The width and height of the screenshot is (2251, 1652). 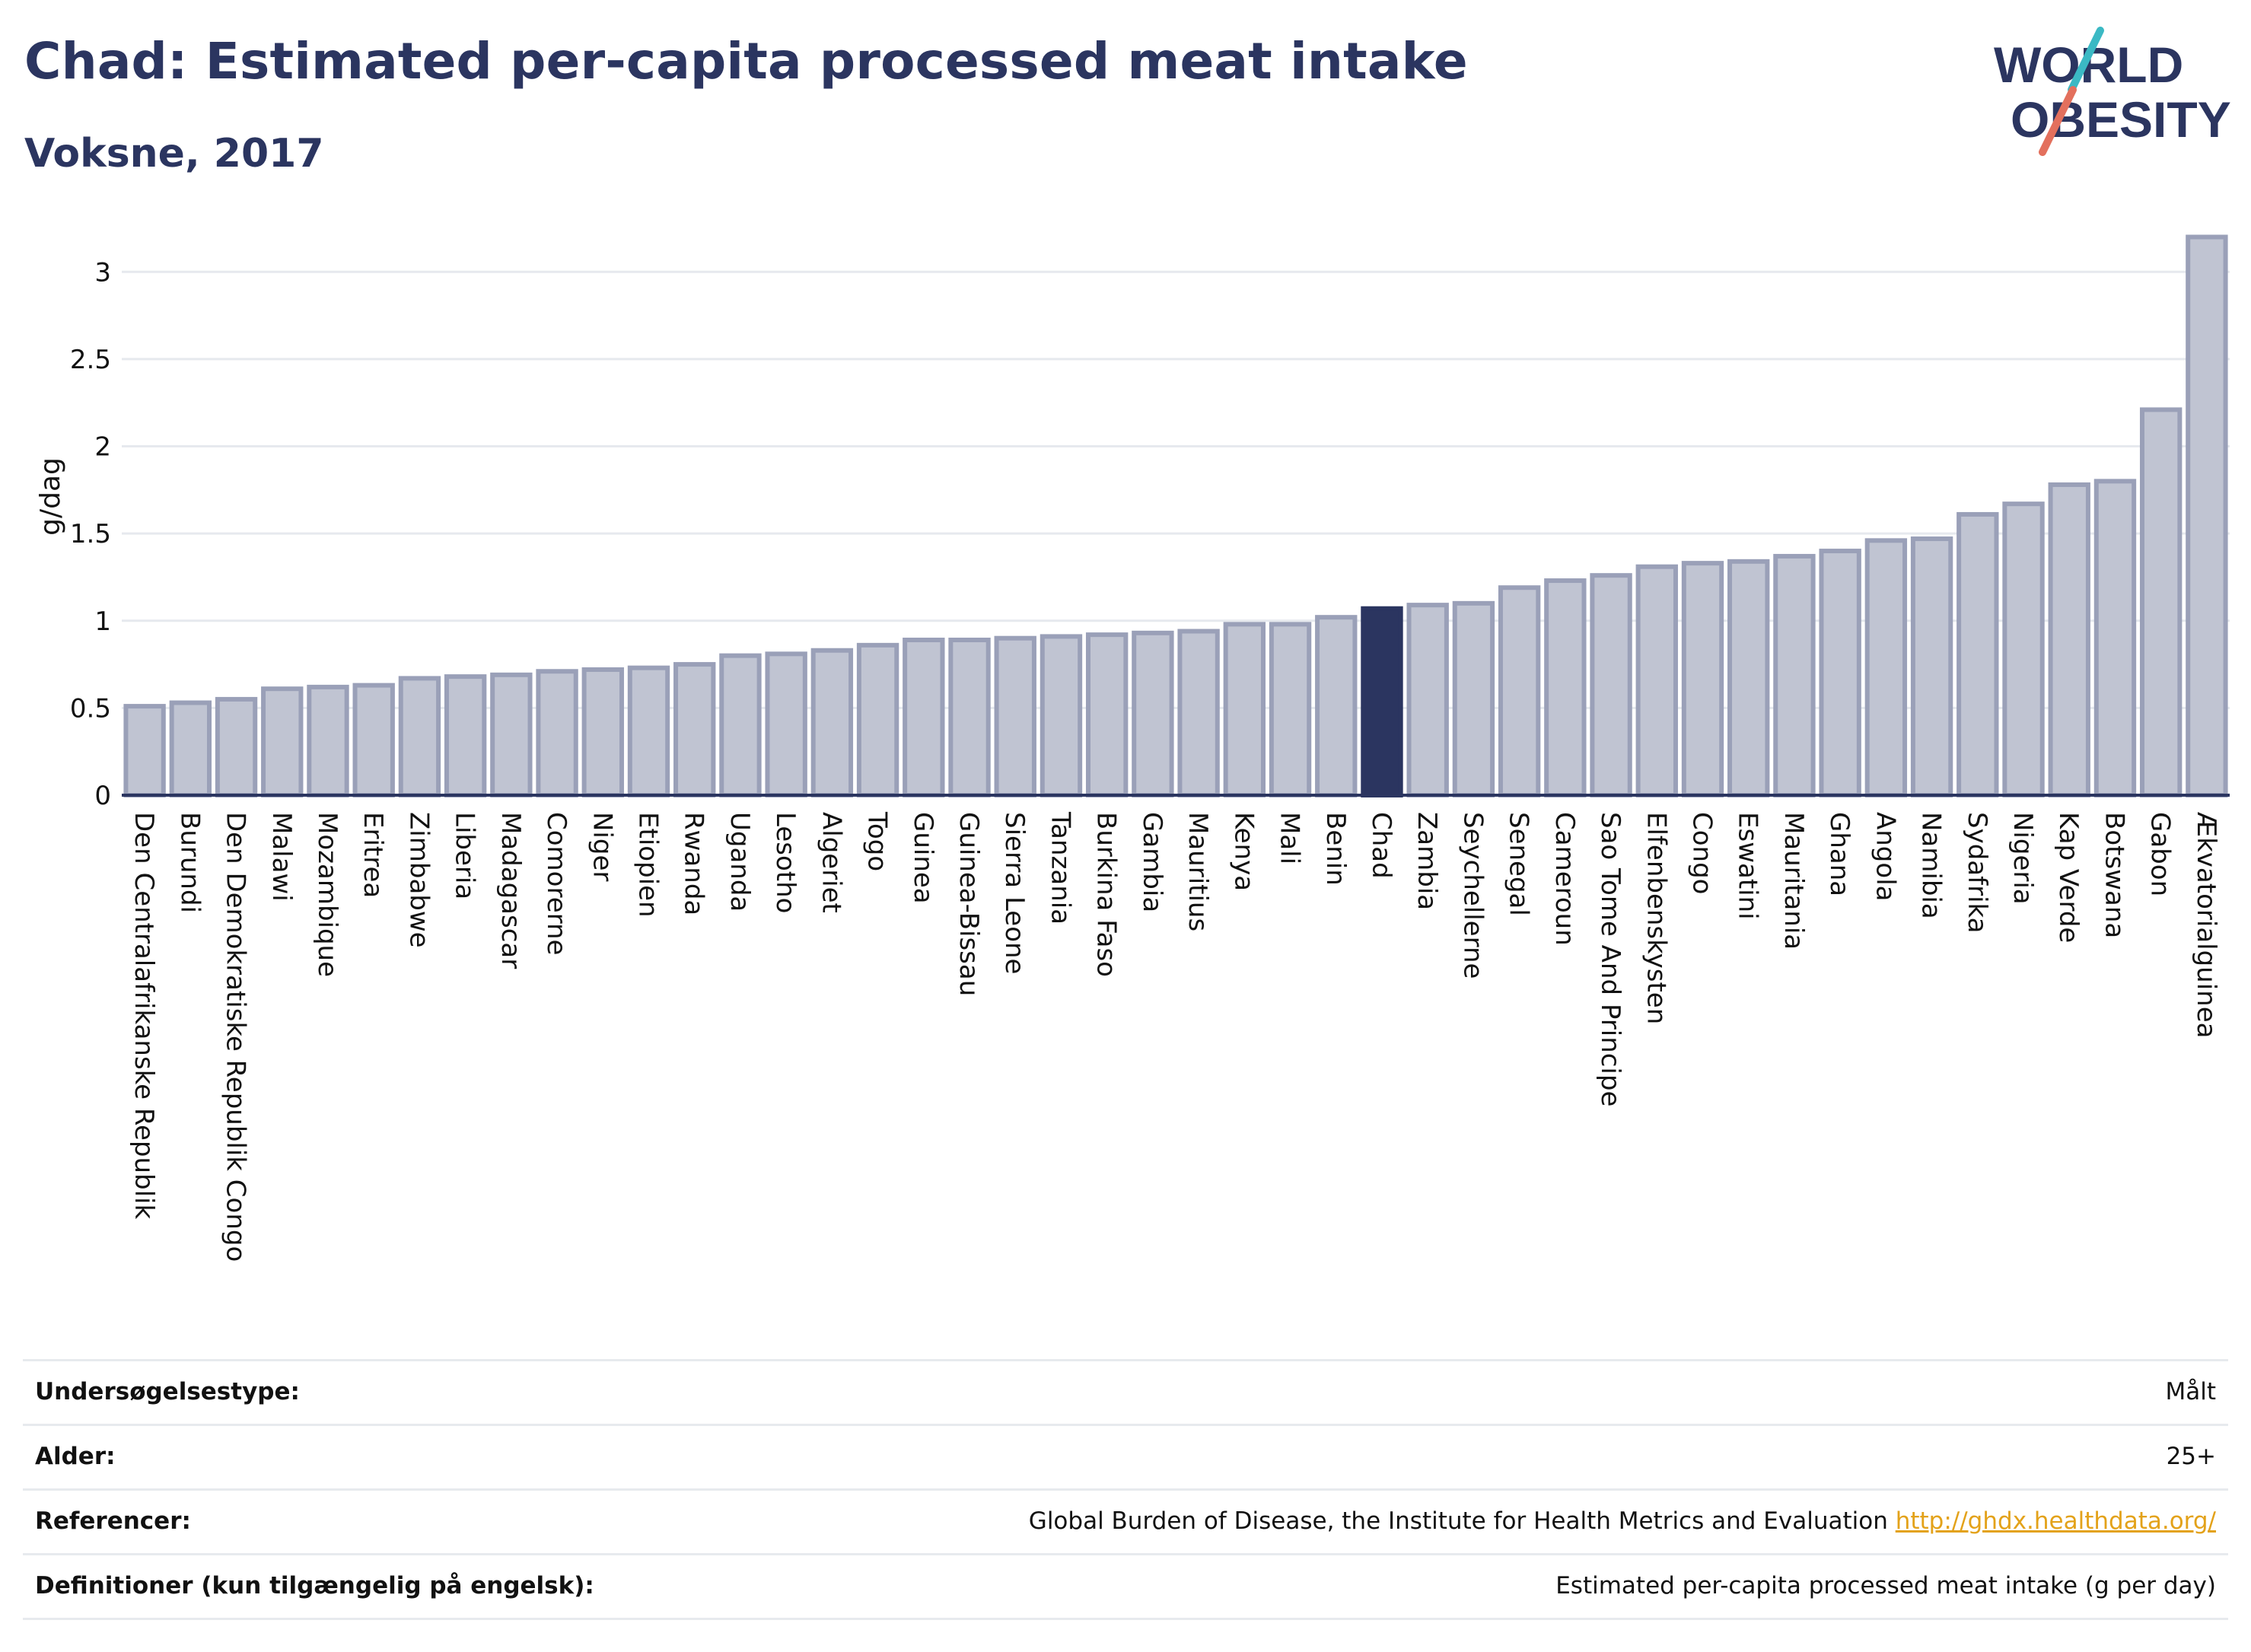 What do you see at coordinates (1060, 868) in the screenshot?
I see `x-tick-label: Tanzania` at bounding box center [1060, 868].